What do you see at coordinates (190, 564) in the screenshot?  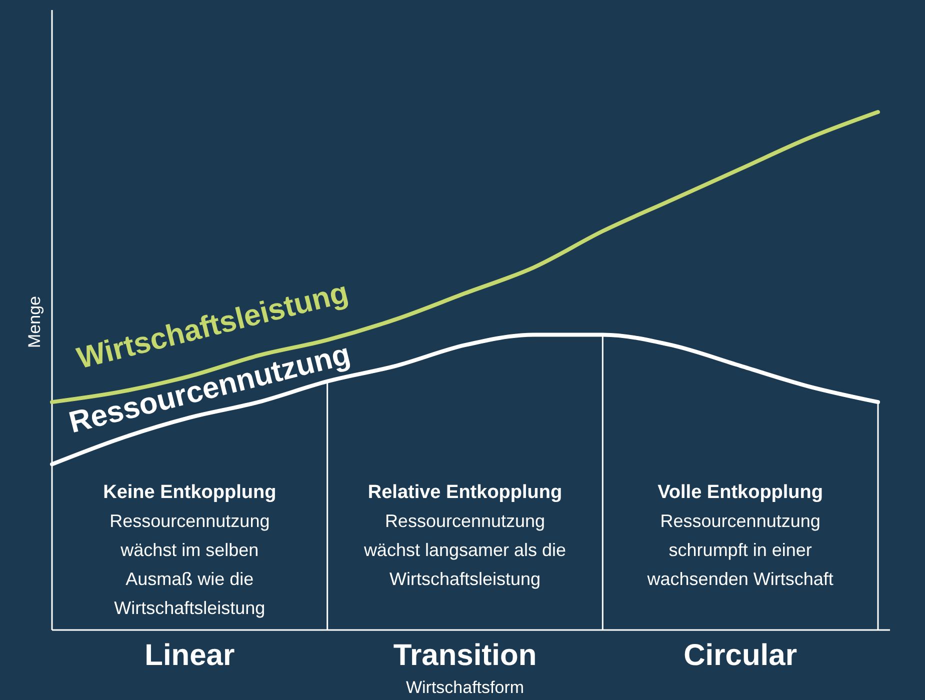 I see `annotation: Ressourcennutzung wächst im selben Ausmaß wie die Wirtschaftsleistung` at bounding box center [190, 564].